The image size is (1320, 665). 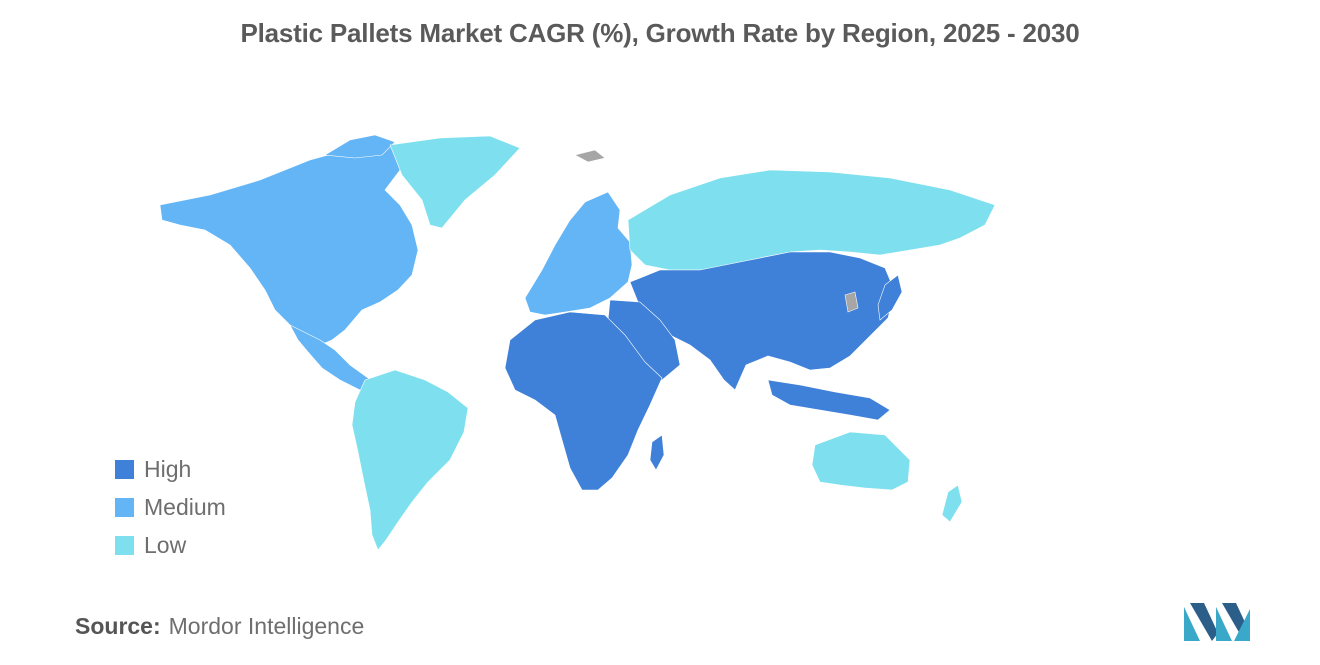 I want to click on region-korea, so click(x=851, y=302).